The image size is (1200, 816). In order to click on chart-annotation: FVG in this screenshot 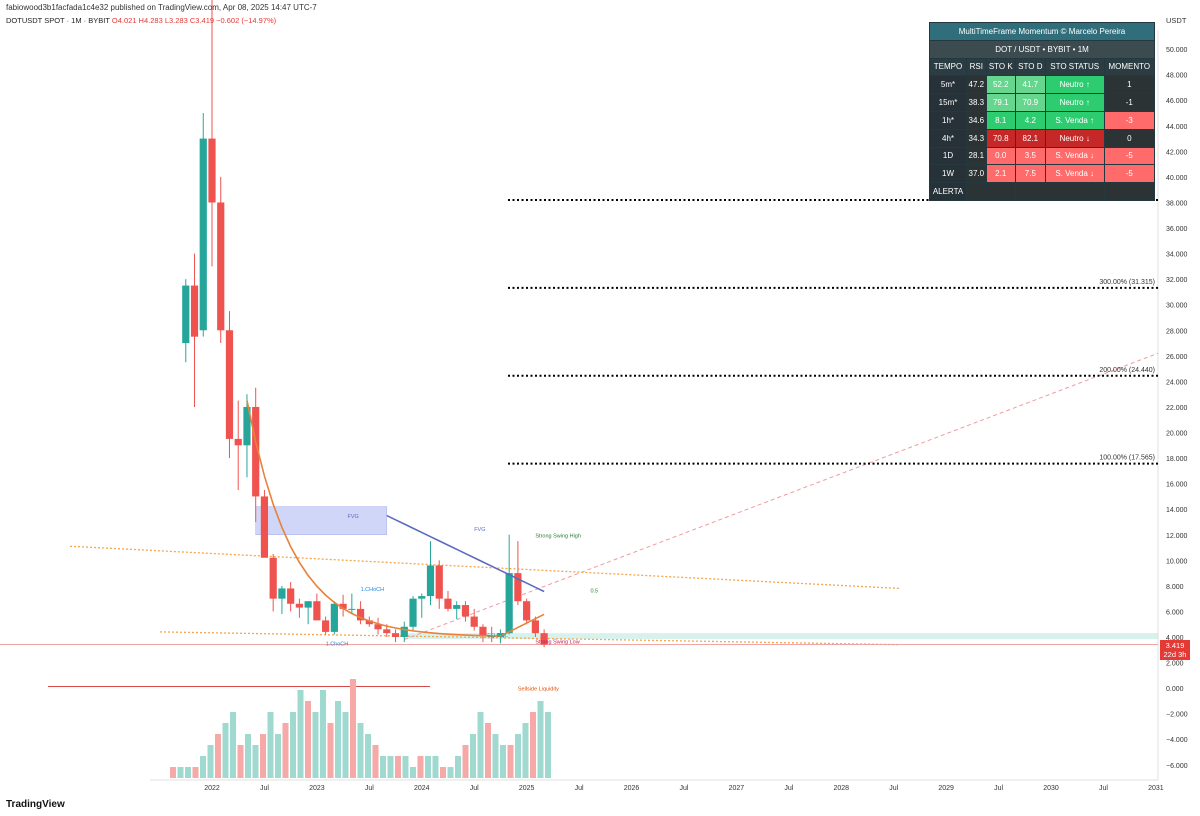, I will do `click(479, 530)`.